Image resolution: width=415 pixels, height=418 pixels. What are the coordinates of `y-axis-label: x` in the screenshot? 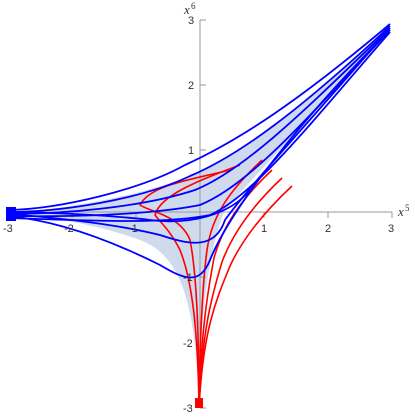 It's located at (186, 9).